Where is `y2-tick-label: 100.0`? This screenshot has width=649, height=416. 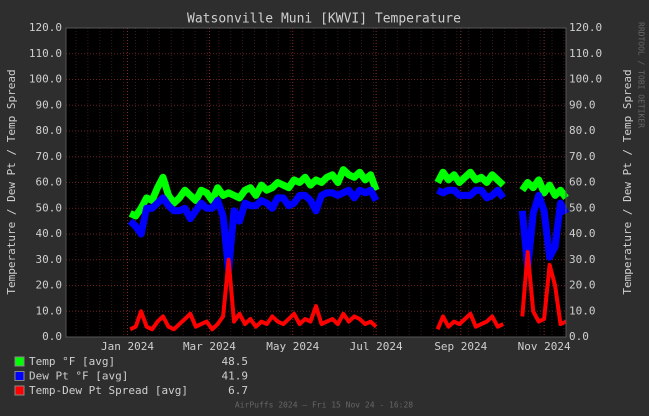
y2-tick-label: 100.0 is located at coordinates (585, 79).